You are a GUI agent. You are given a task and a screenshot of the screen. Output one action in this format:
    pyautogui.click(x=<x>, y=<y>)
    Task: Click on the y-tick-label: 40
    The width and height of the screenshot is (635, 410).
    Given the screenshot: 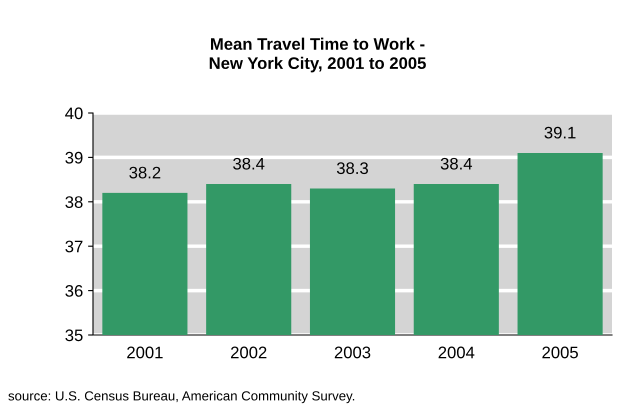 What is the action you would take?
    pyautogui.click(x=74, y=113)
    